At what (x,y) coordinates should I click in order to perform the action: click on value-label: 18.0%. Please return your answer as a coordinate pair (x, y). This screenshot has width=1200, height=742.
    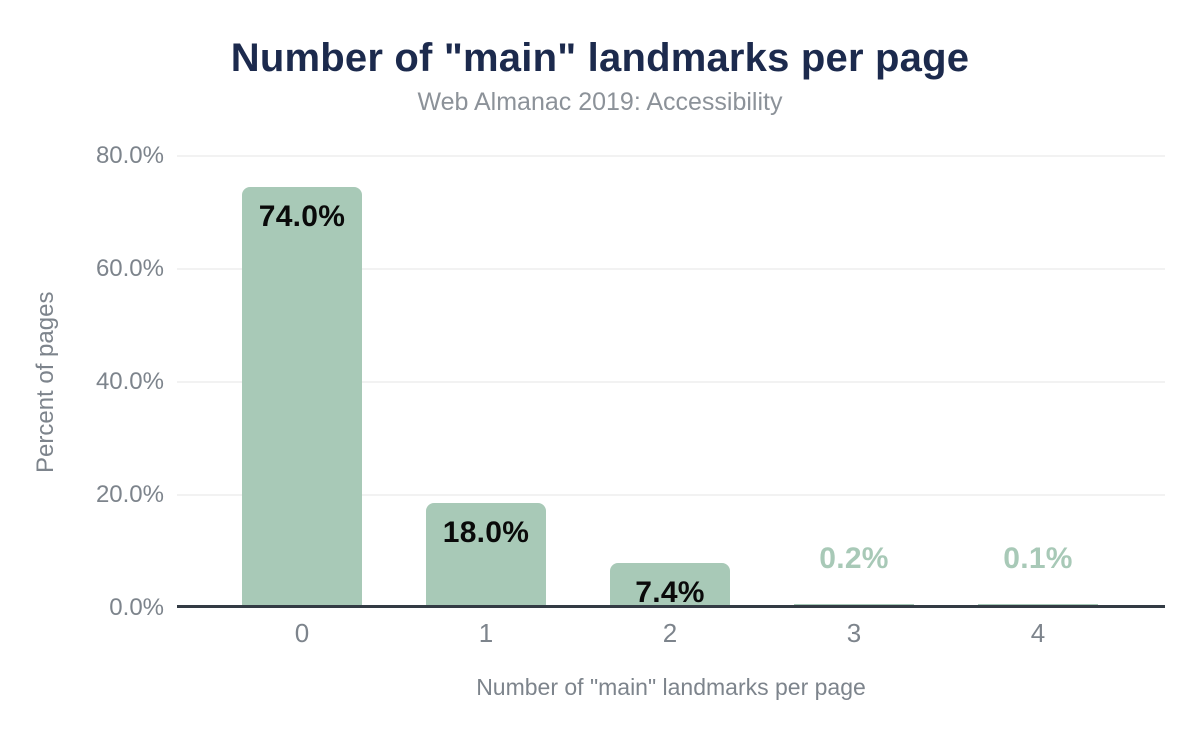
    Looking at the image, I should click on (486, 533).